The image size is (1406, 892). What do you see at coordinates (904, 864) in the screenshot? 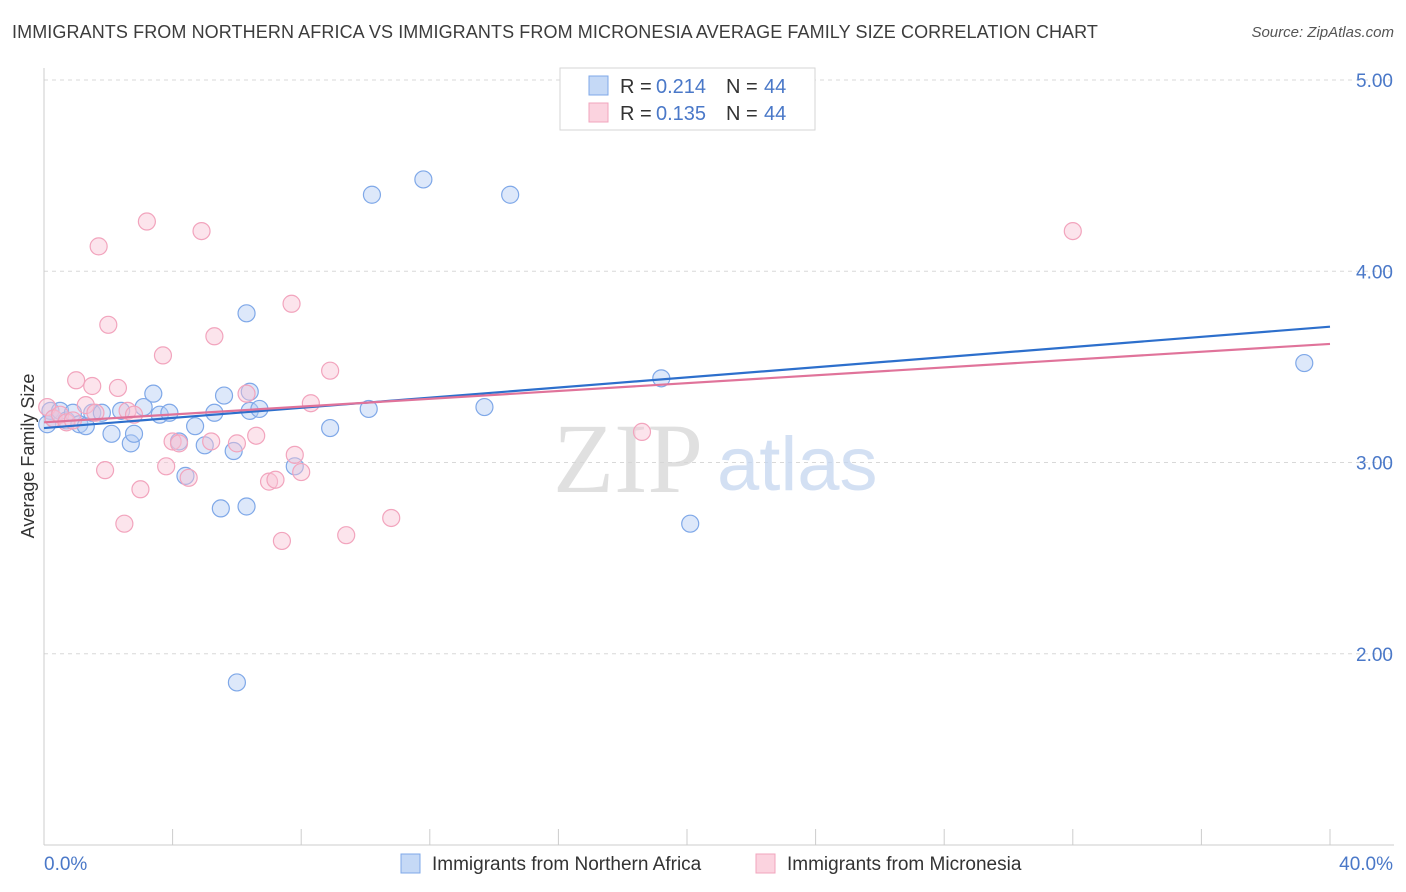
I see `legend-label-pink: Immigrants from Micronesia` at bounding box center [904, 864].